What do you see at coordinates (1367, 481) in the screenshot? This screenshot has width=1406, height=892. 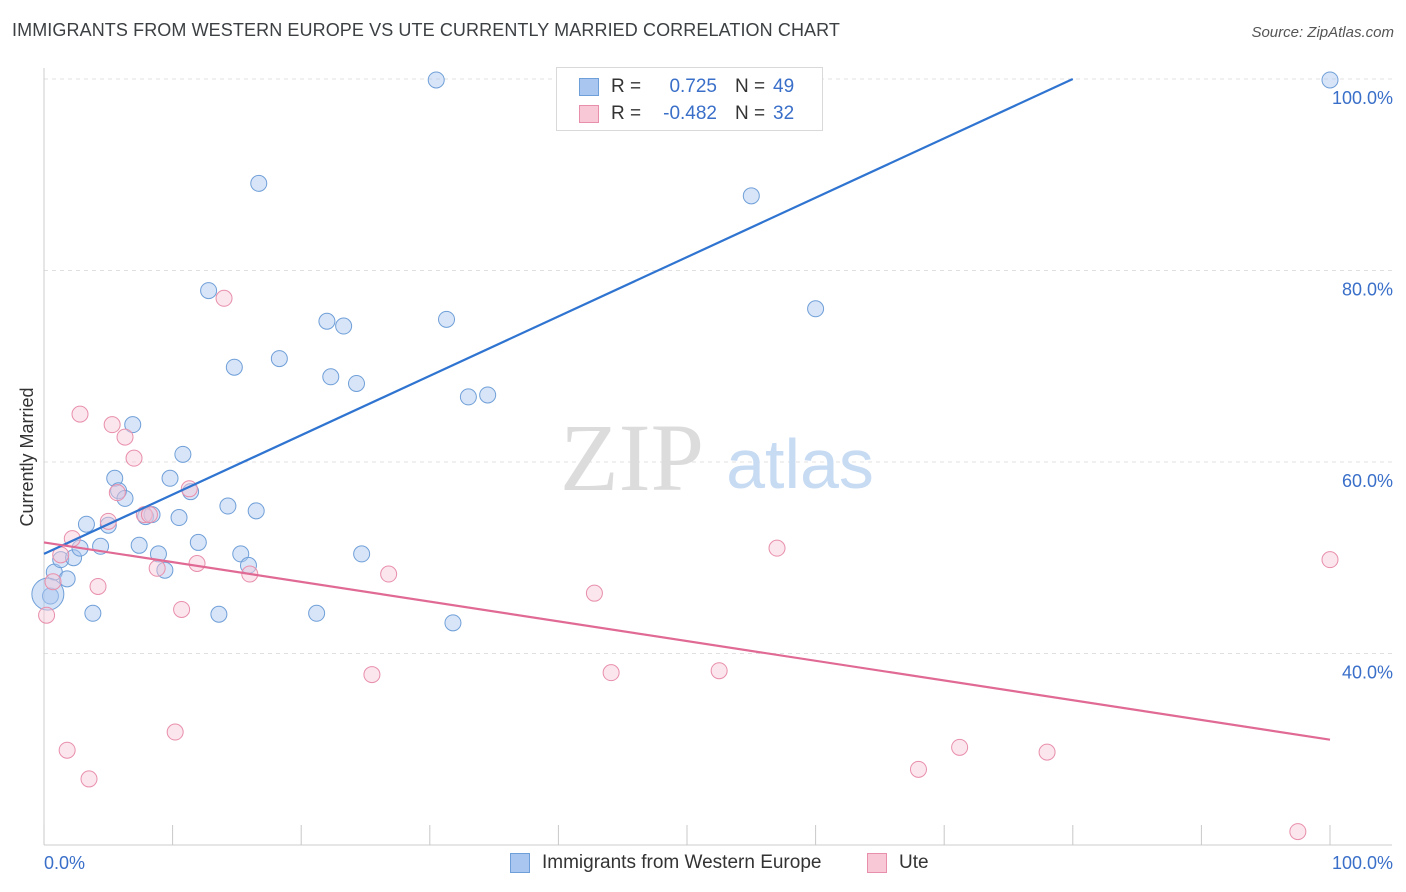 I see `y-tick-label: 60.0%` at bounding box center [1367, 481].